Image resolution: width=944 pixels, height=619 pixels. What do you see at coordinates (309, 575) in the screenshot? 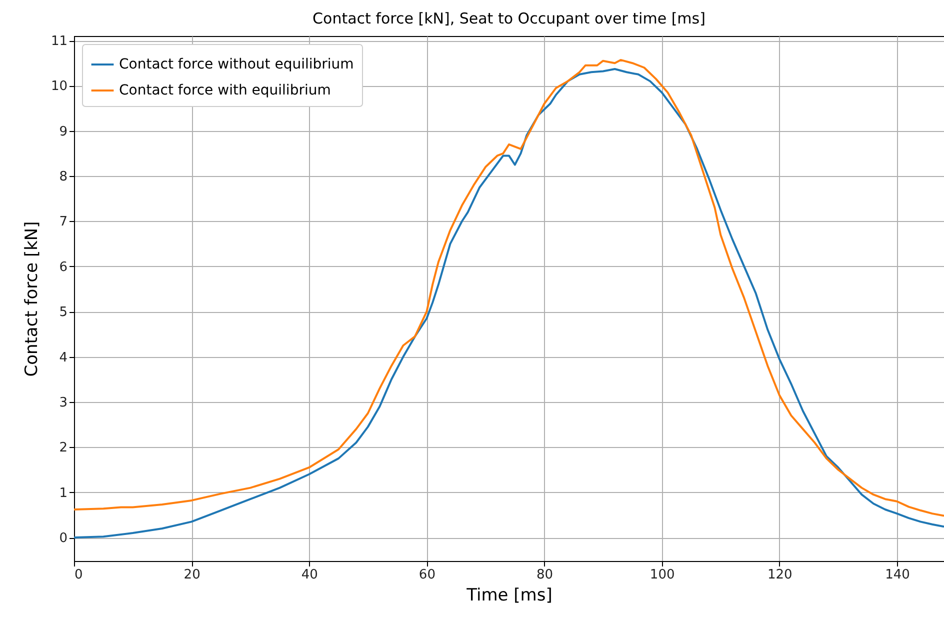
I see `x-tick-label: 40` at bounding box center [309, 575].